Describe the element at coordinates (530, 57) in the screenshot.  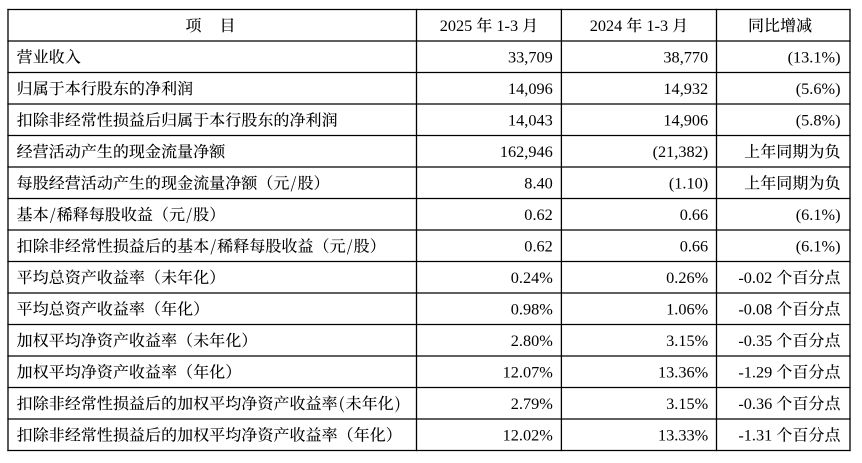
I see `svg-text: 33,709` at that location.